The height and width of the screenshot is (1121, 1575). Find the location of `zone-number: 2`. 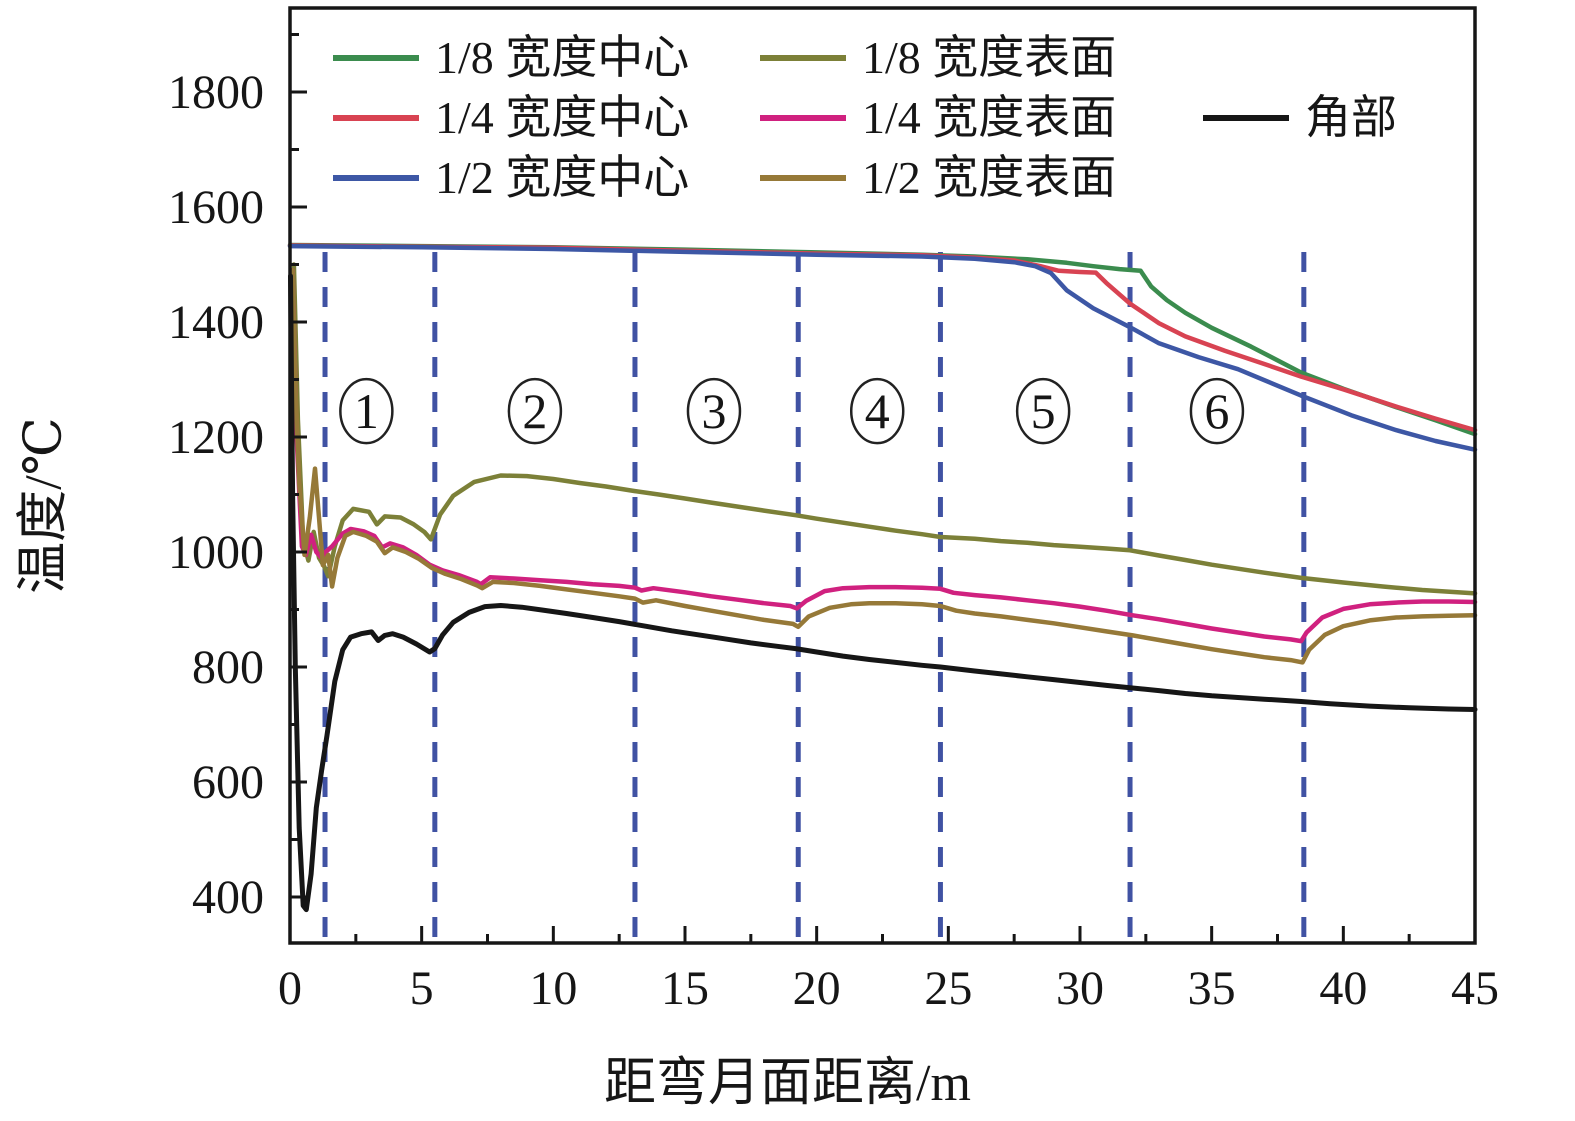

zone-number: 2 is located at coordinates (534, 411).